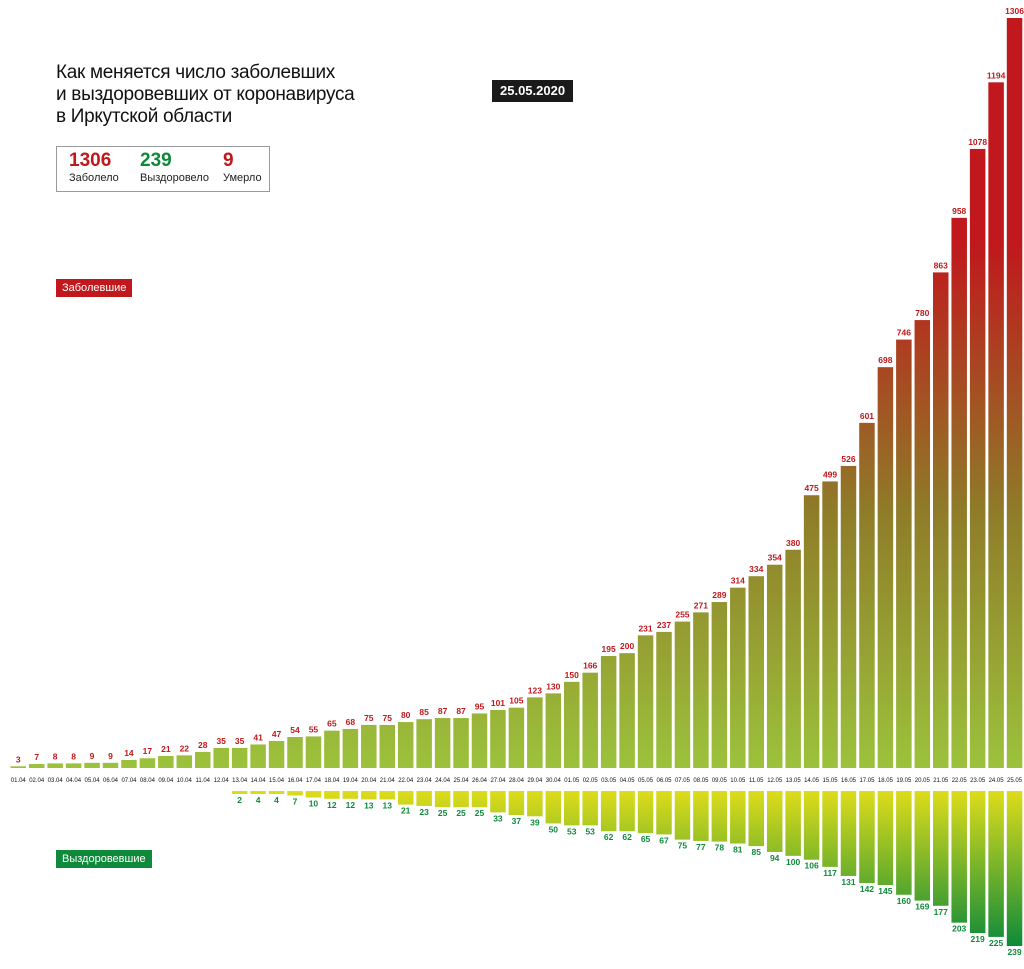 Image resolution: width=1024 pixels, height=969 pixels. I want to click on stat-deaths-label: Умерло, so click(242, 178).